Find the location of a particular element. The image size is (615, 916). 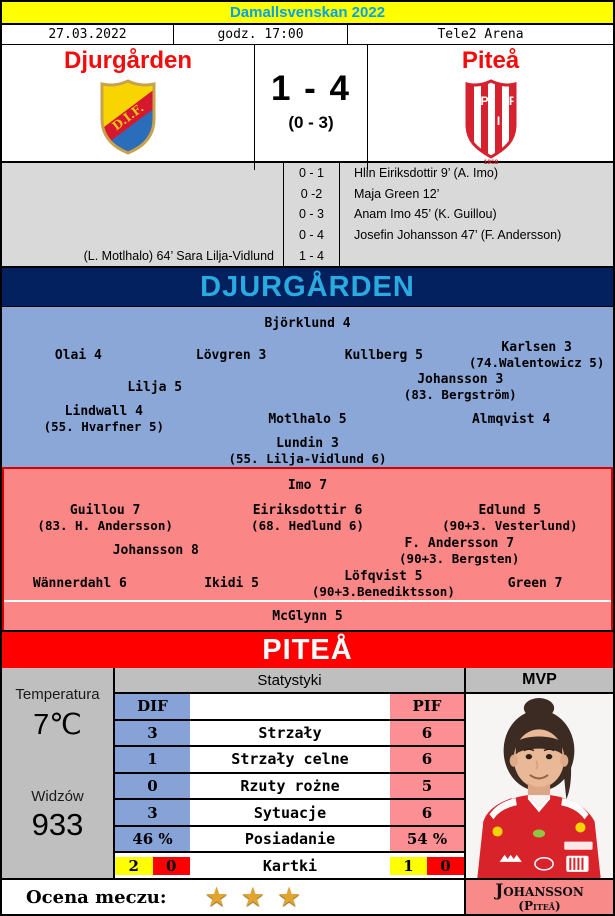

away-crest-year: 1918 is located at coordinates (490, 162).